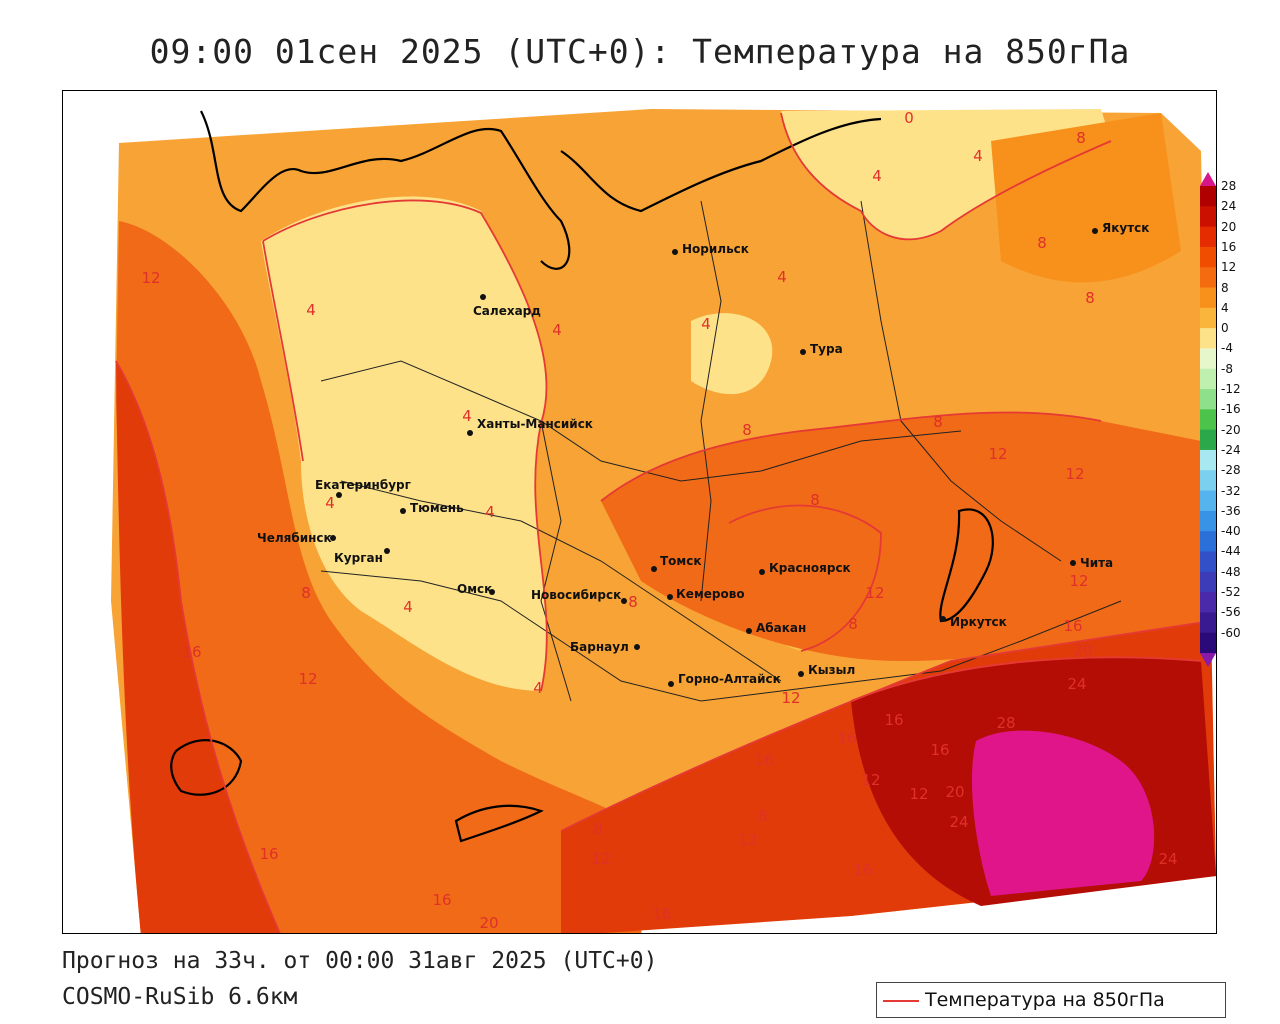 This screenshot has width=1280, height=1024. I want to click on city-label: Новосибирск, so click(576, 595).